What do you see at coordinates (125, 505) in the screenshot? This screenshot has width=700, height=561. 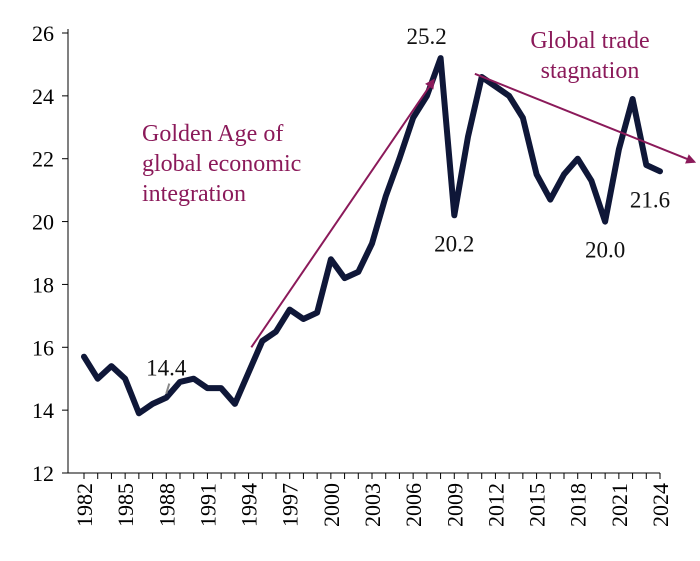 I see `x-tick-label: 1985` at bounding box center [125, 505].